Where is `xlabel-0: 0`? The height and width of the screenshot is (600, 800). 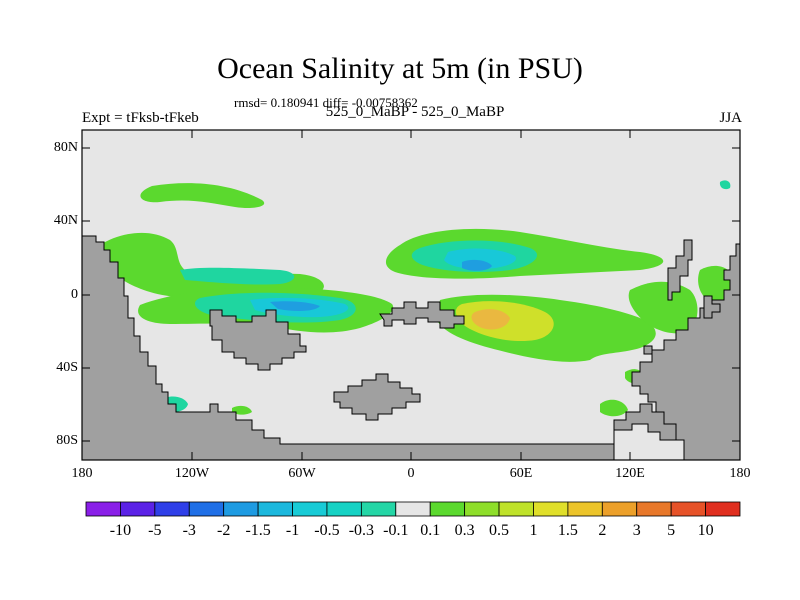
xlabel-0: 0 is located at coordinates (411, 473).